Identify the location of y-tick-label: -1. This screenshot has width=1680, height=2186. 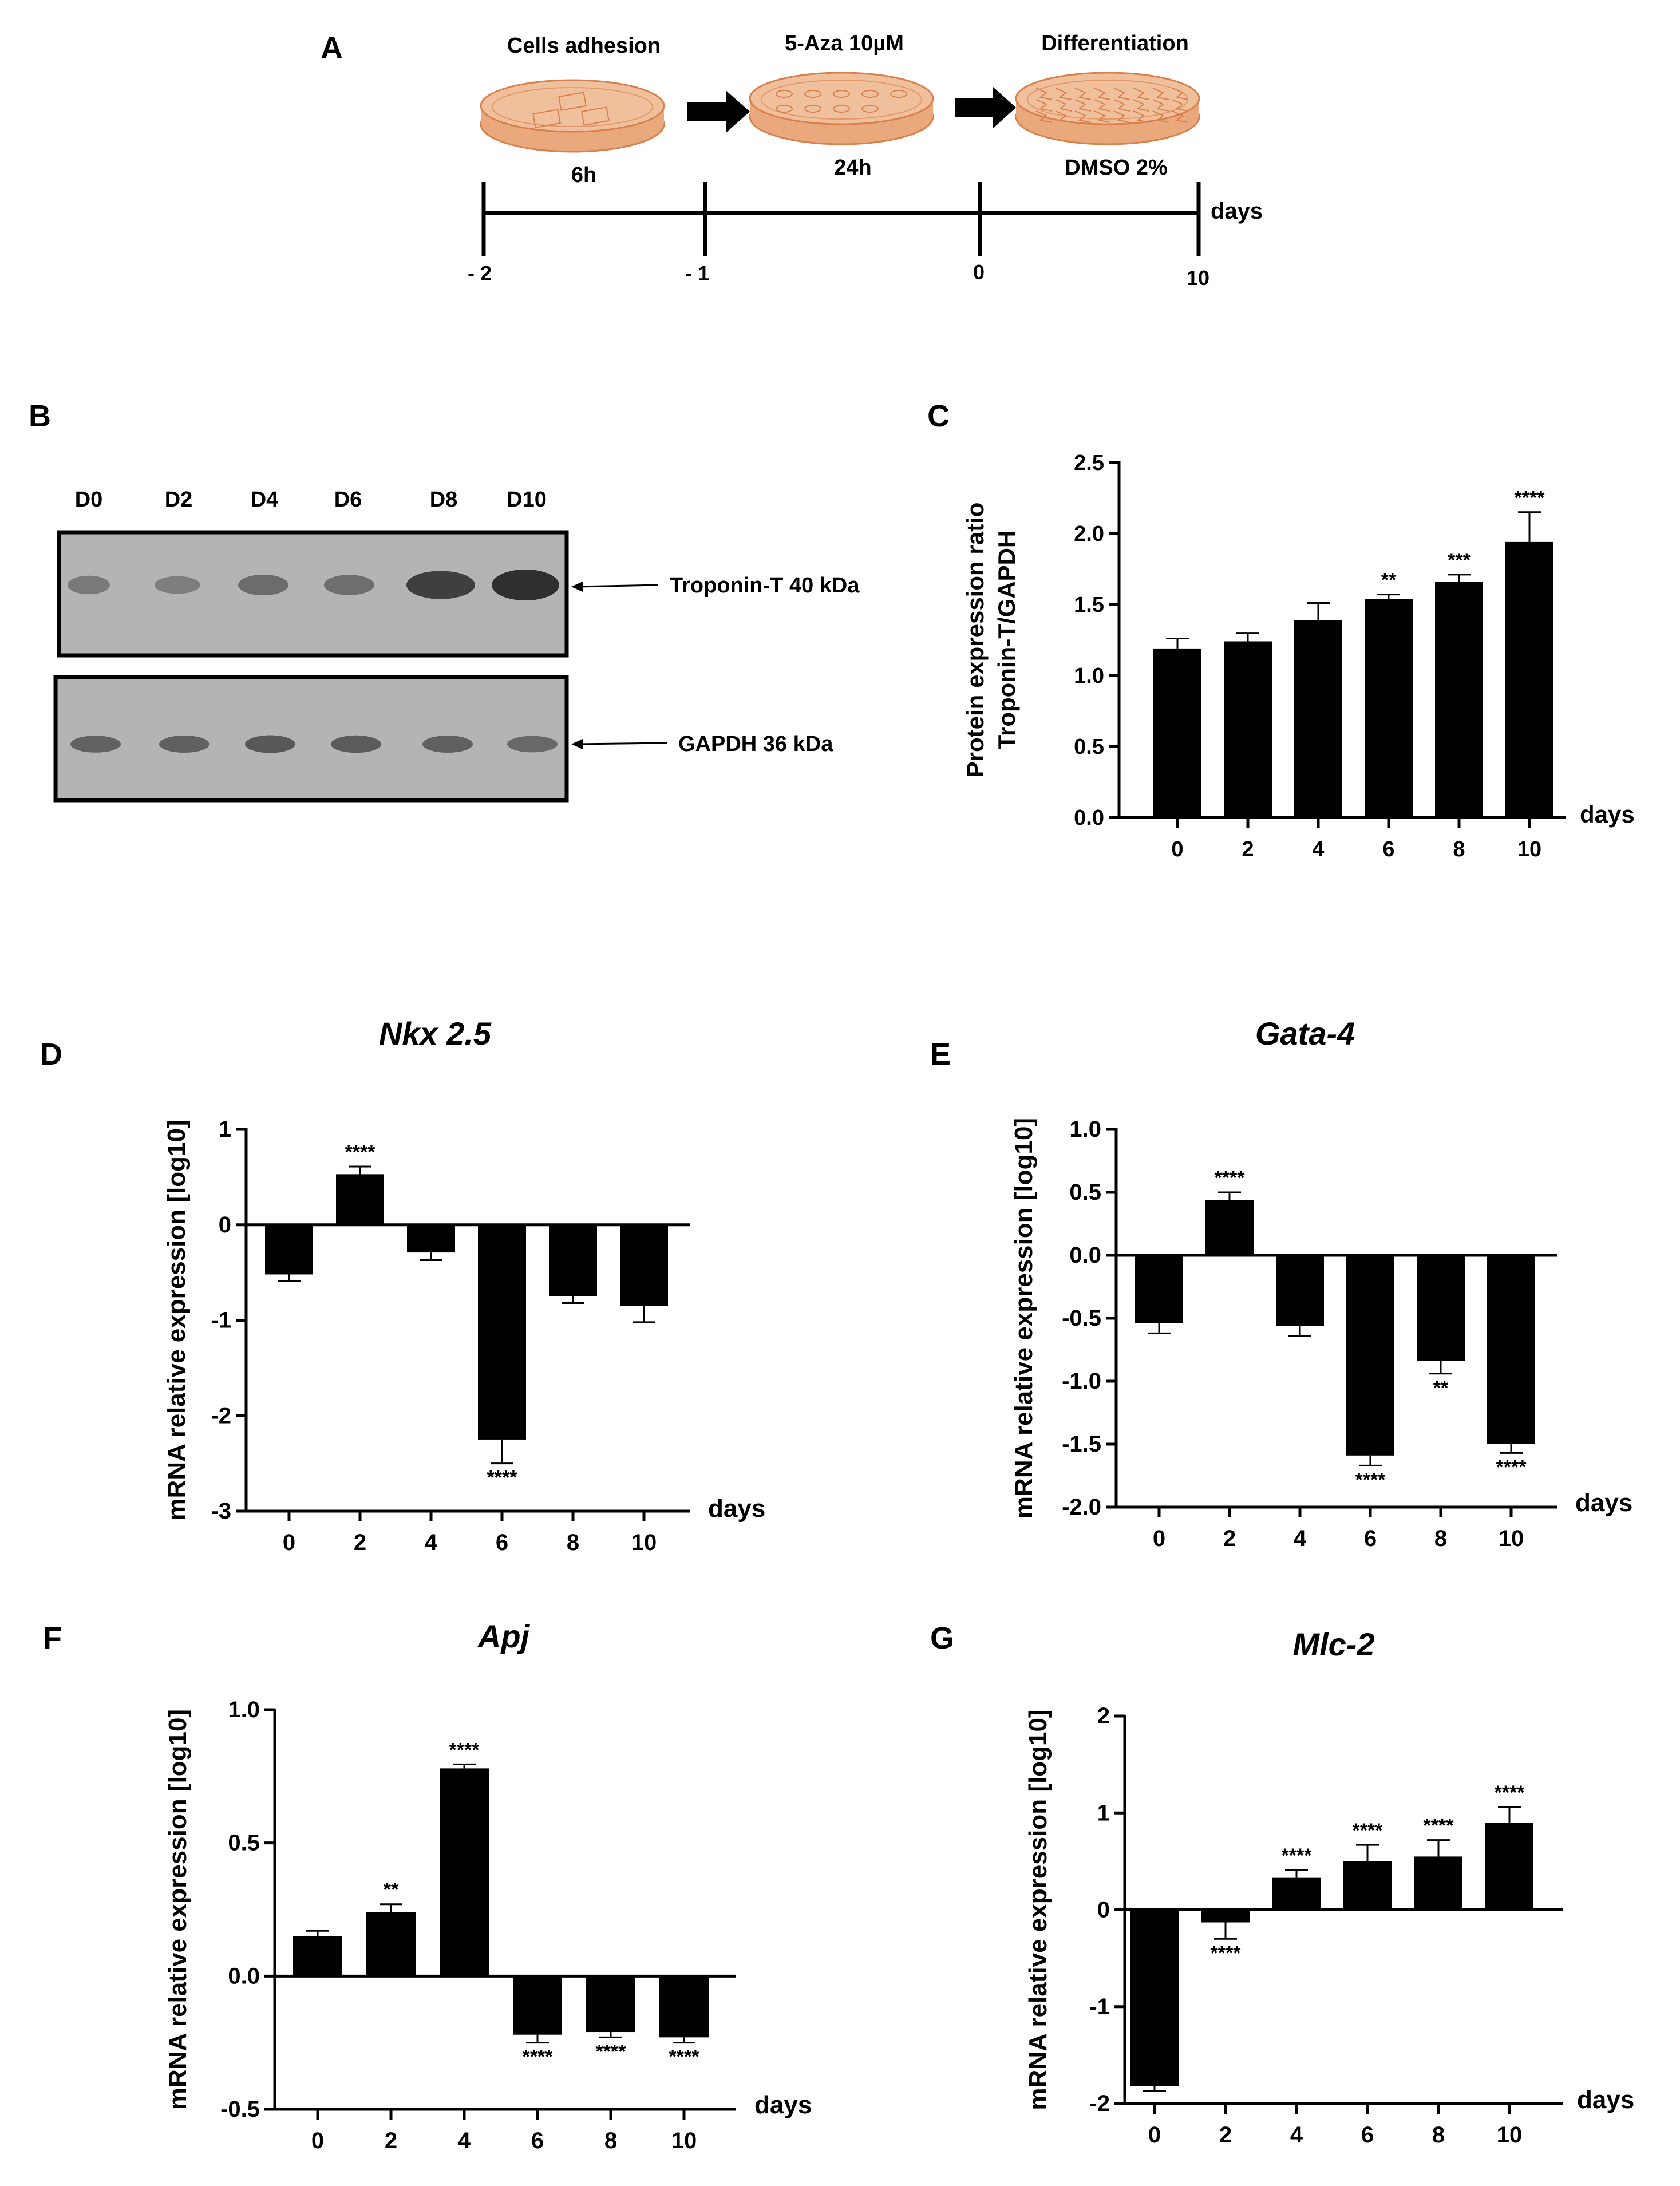
(221, 1321).